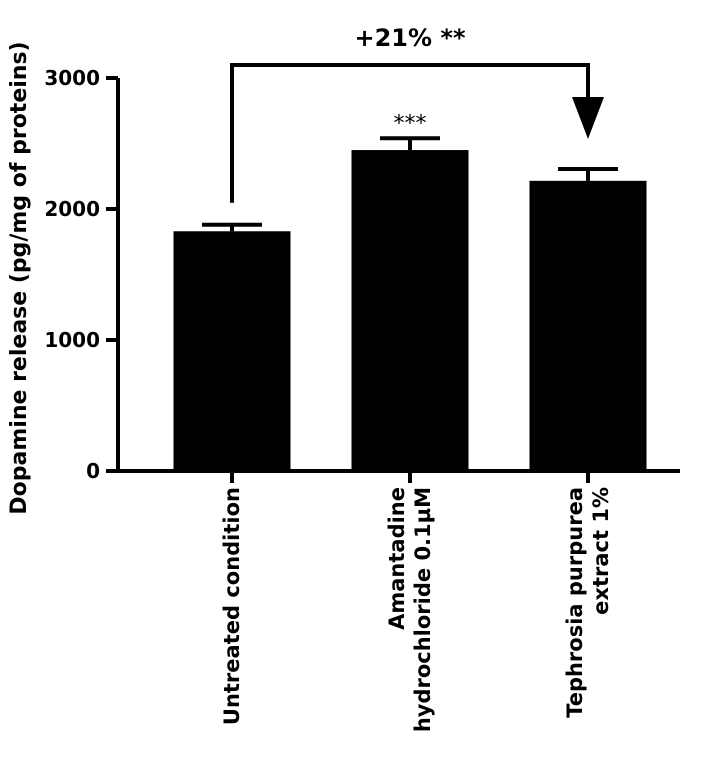 This screenshot has width=709, height=765. Describe the element at coordinates (72, 78) in the screenshot. I see `y-tick-label: 3000` at that location.